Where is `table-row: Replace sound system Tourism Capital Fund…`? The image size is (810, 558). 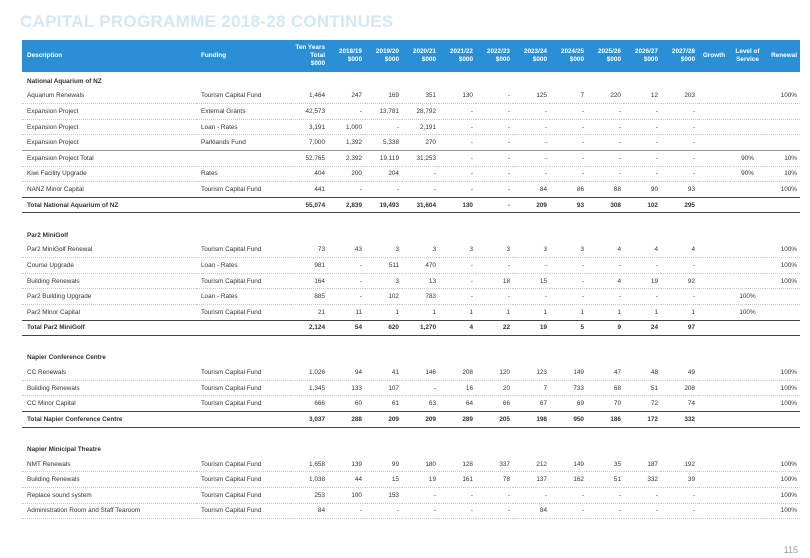
table-row: Replace sound system Tourism Capital Fund… is located at coordinates (411, 495).